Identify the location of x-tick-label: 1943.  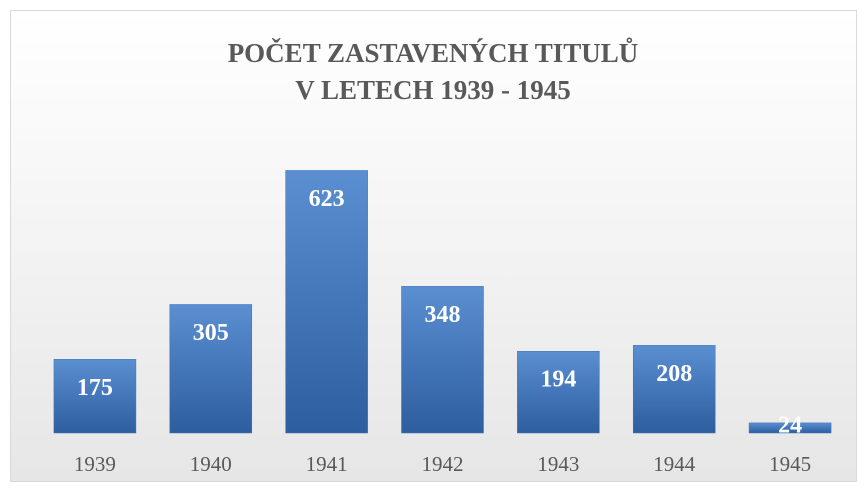
(558, 464).